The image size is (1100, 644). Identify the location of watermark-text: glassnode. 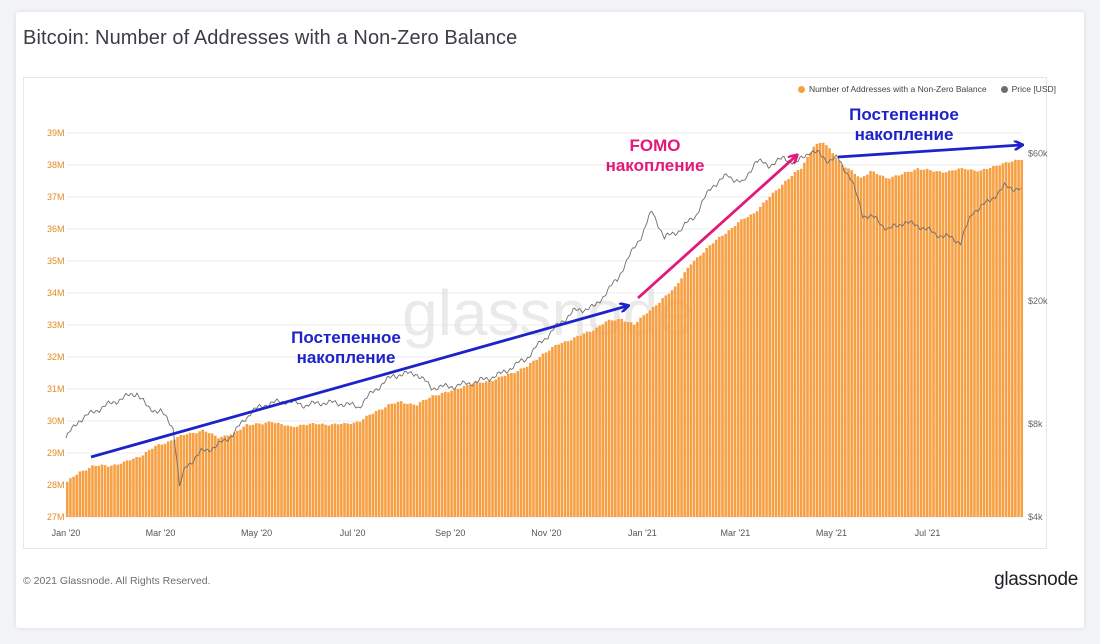
(548, 313).